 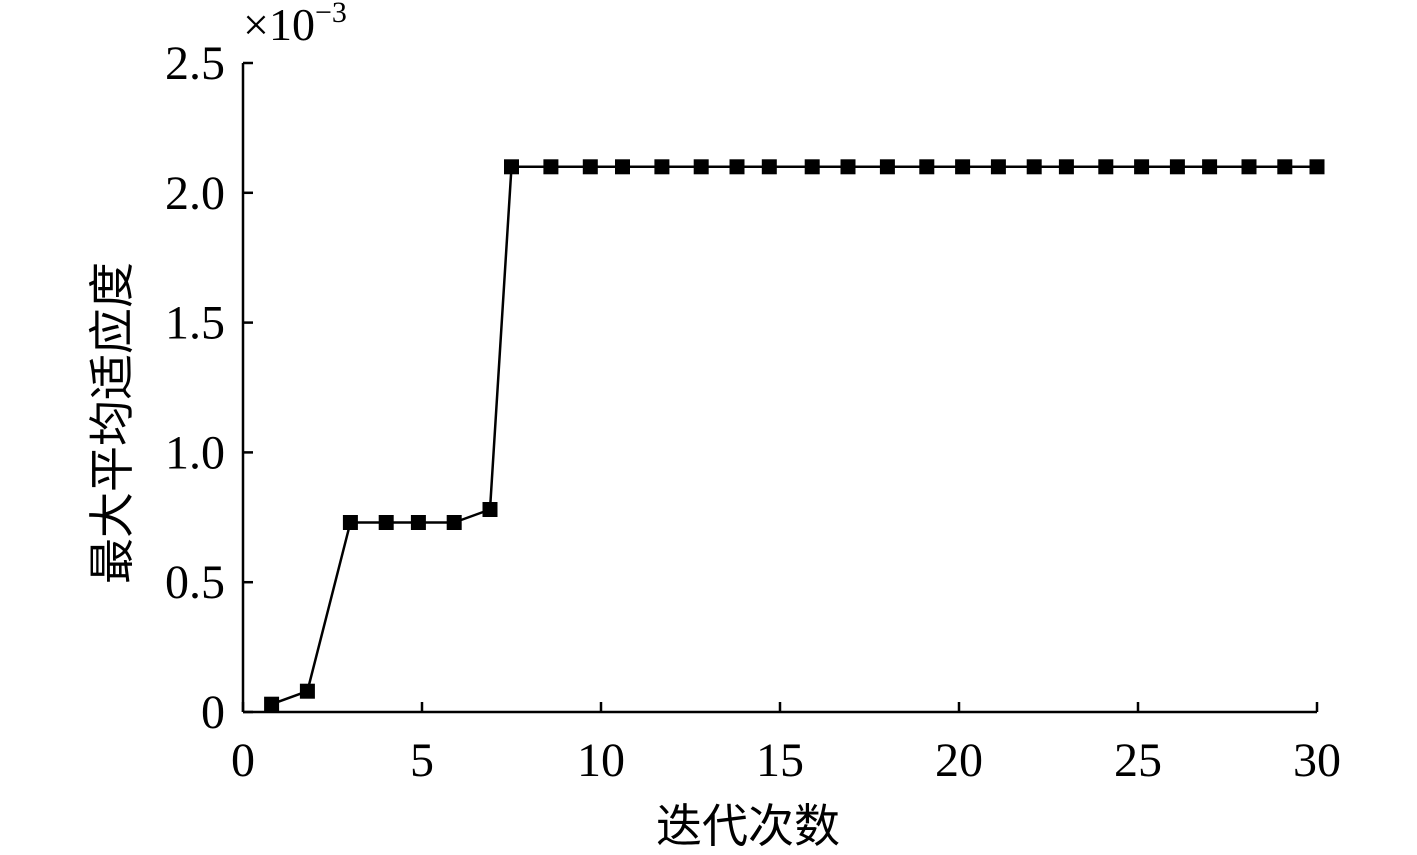 I want to click on y-tick-label: 0.5, so click(x=195, y=582).